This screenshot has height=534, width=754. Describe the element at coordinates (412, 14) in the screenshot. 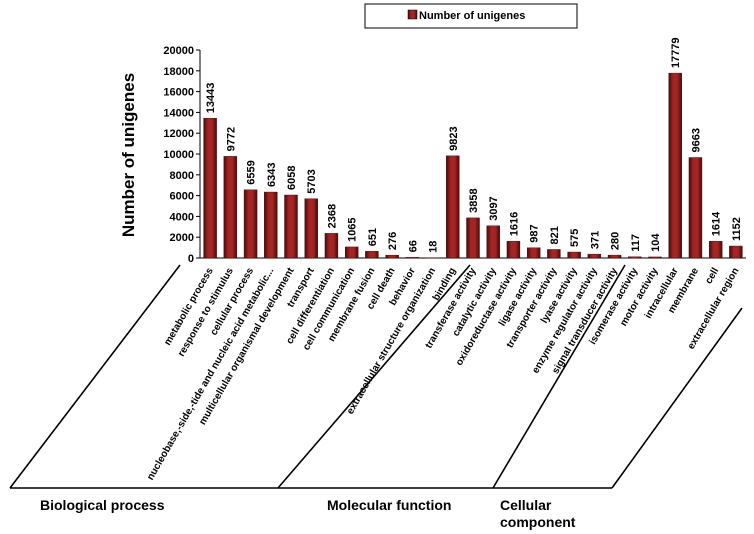

I see `legend-swatch` at that location.